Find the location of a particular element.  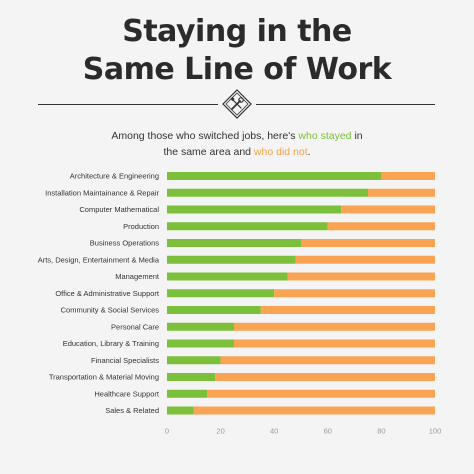

category-label: Arts, Design, Entertainment & Media is located at coordinates (99, 259).